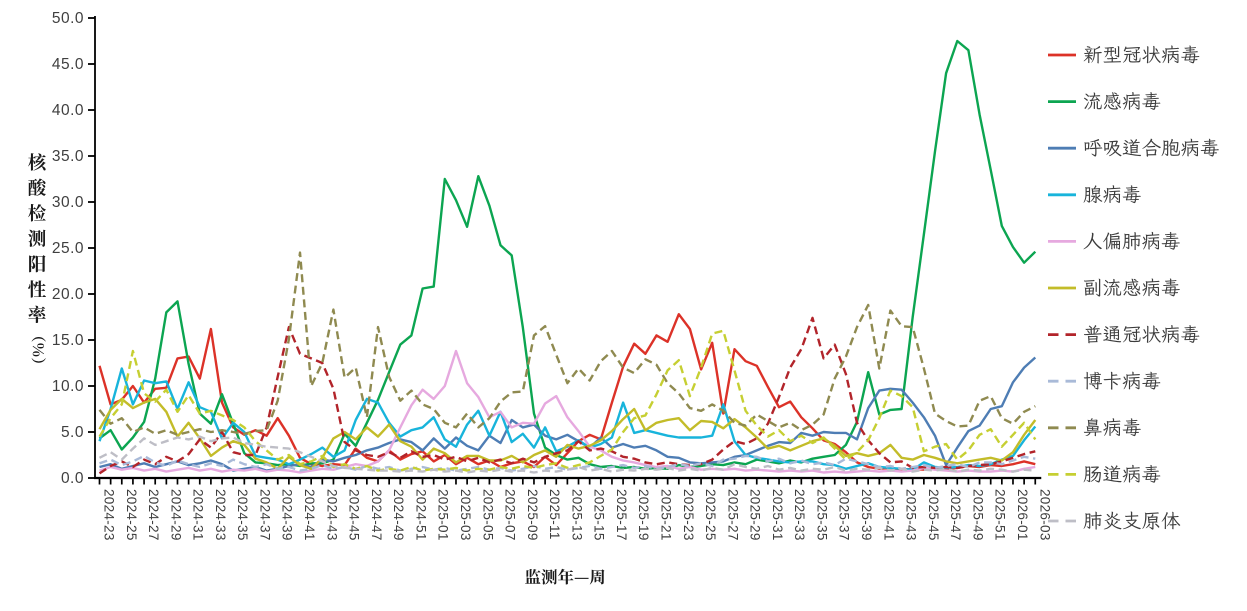  I want to click on legend-item-entero, so click(1104, 473).